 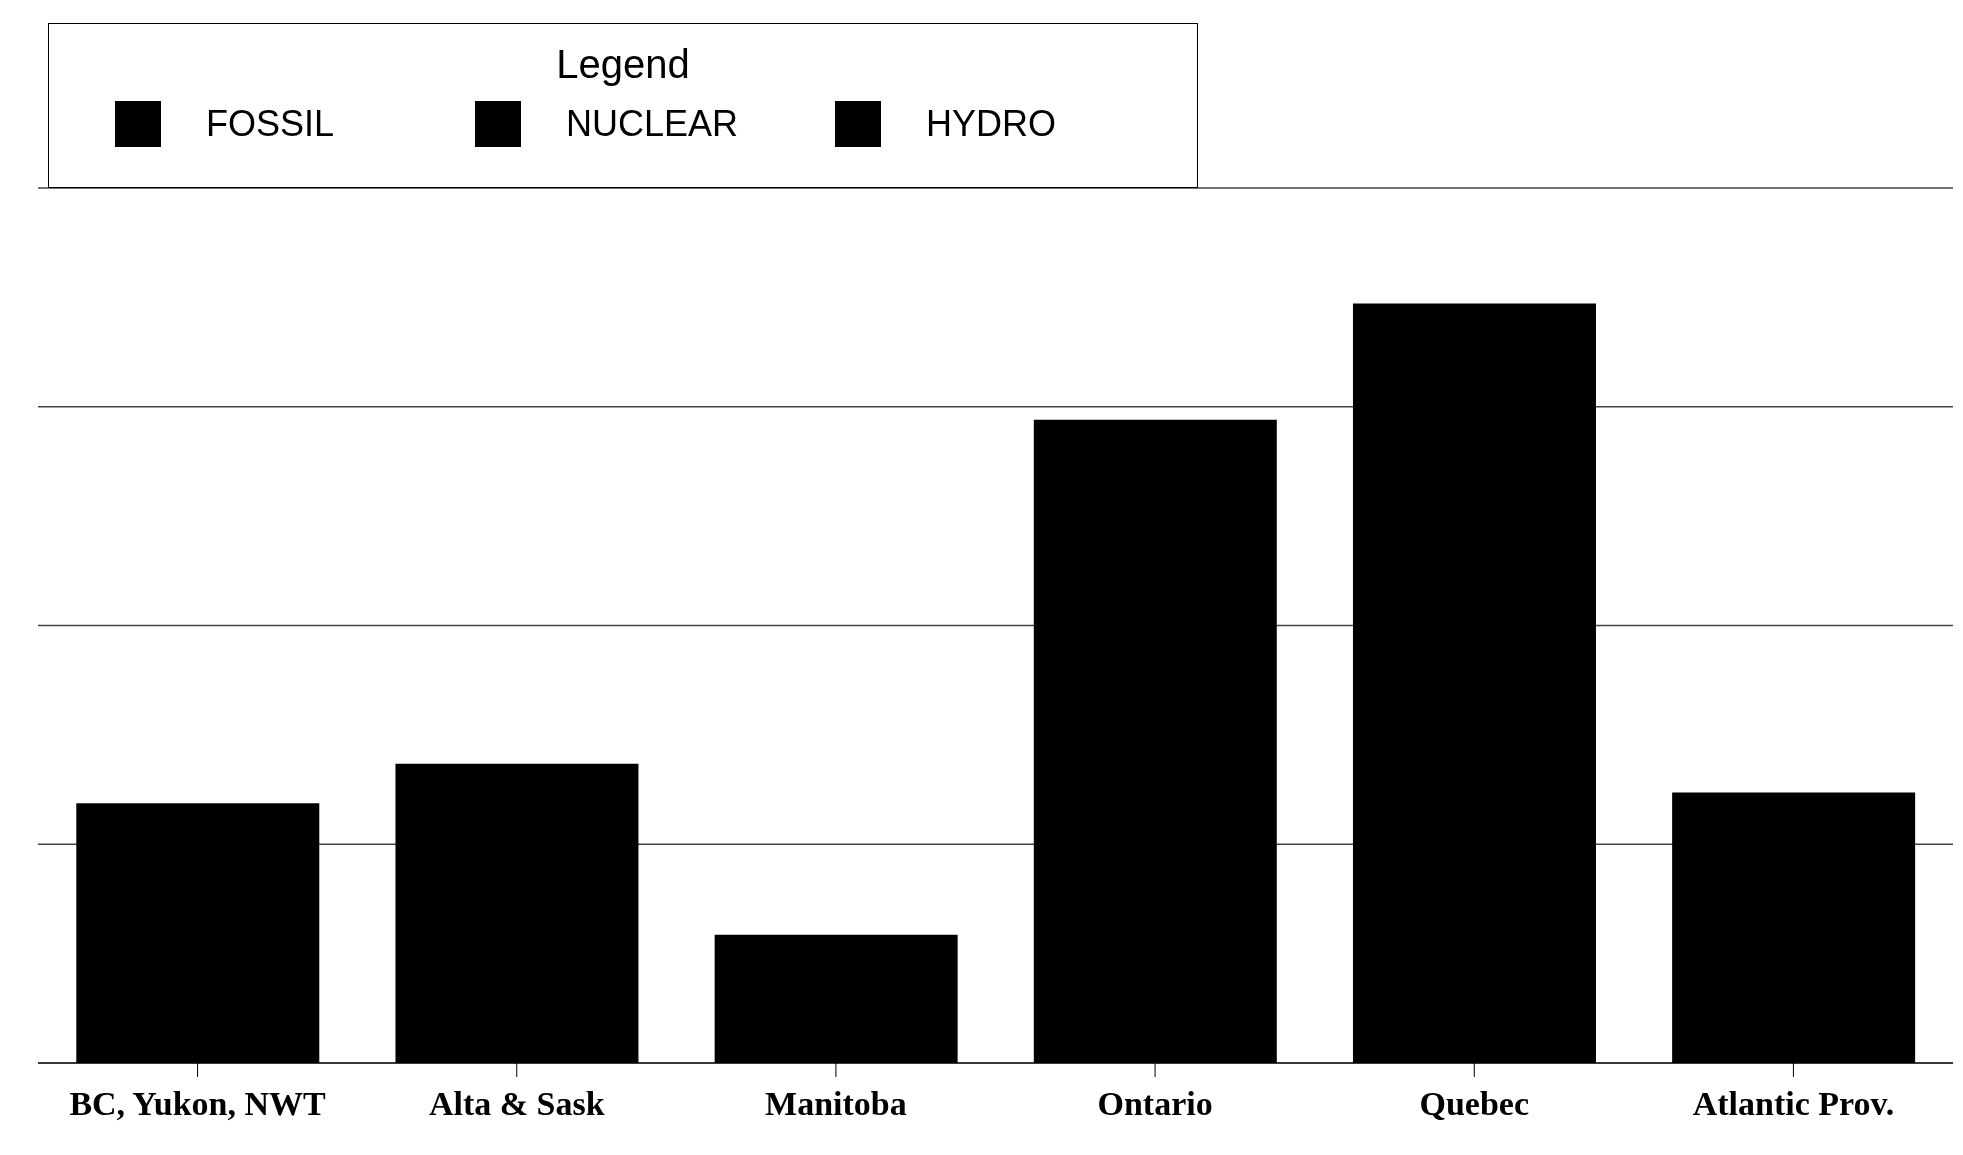 I want to click on x-tick-label: Ontario, so click(x=1155, y=1104).